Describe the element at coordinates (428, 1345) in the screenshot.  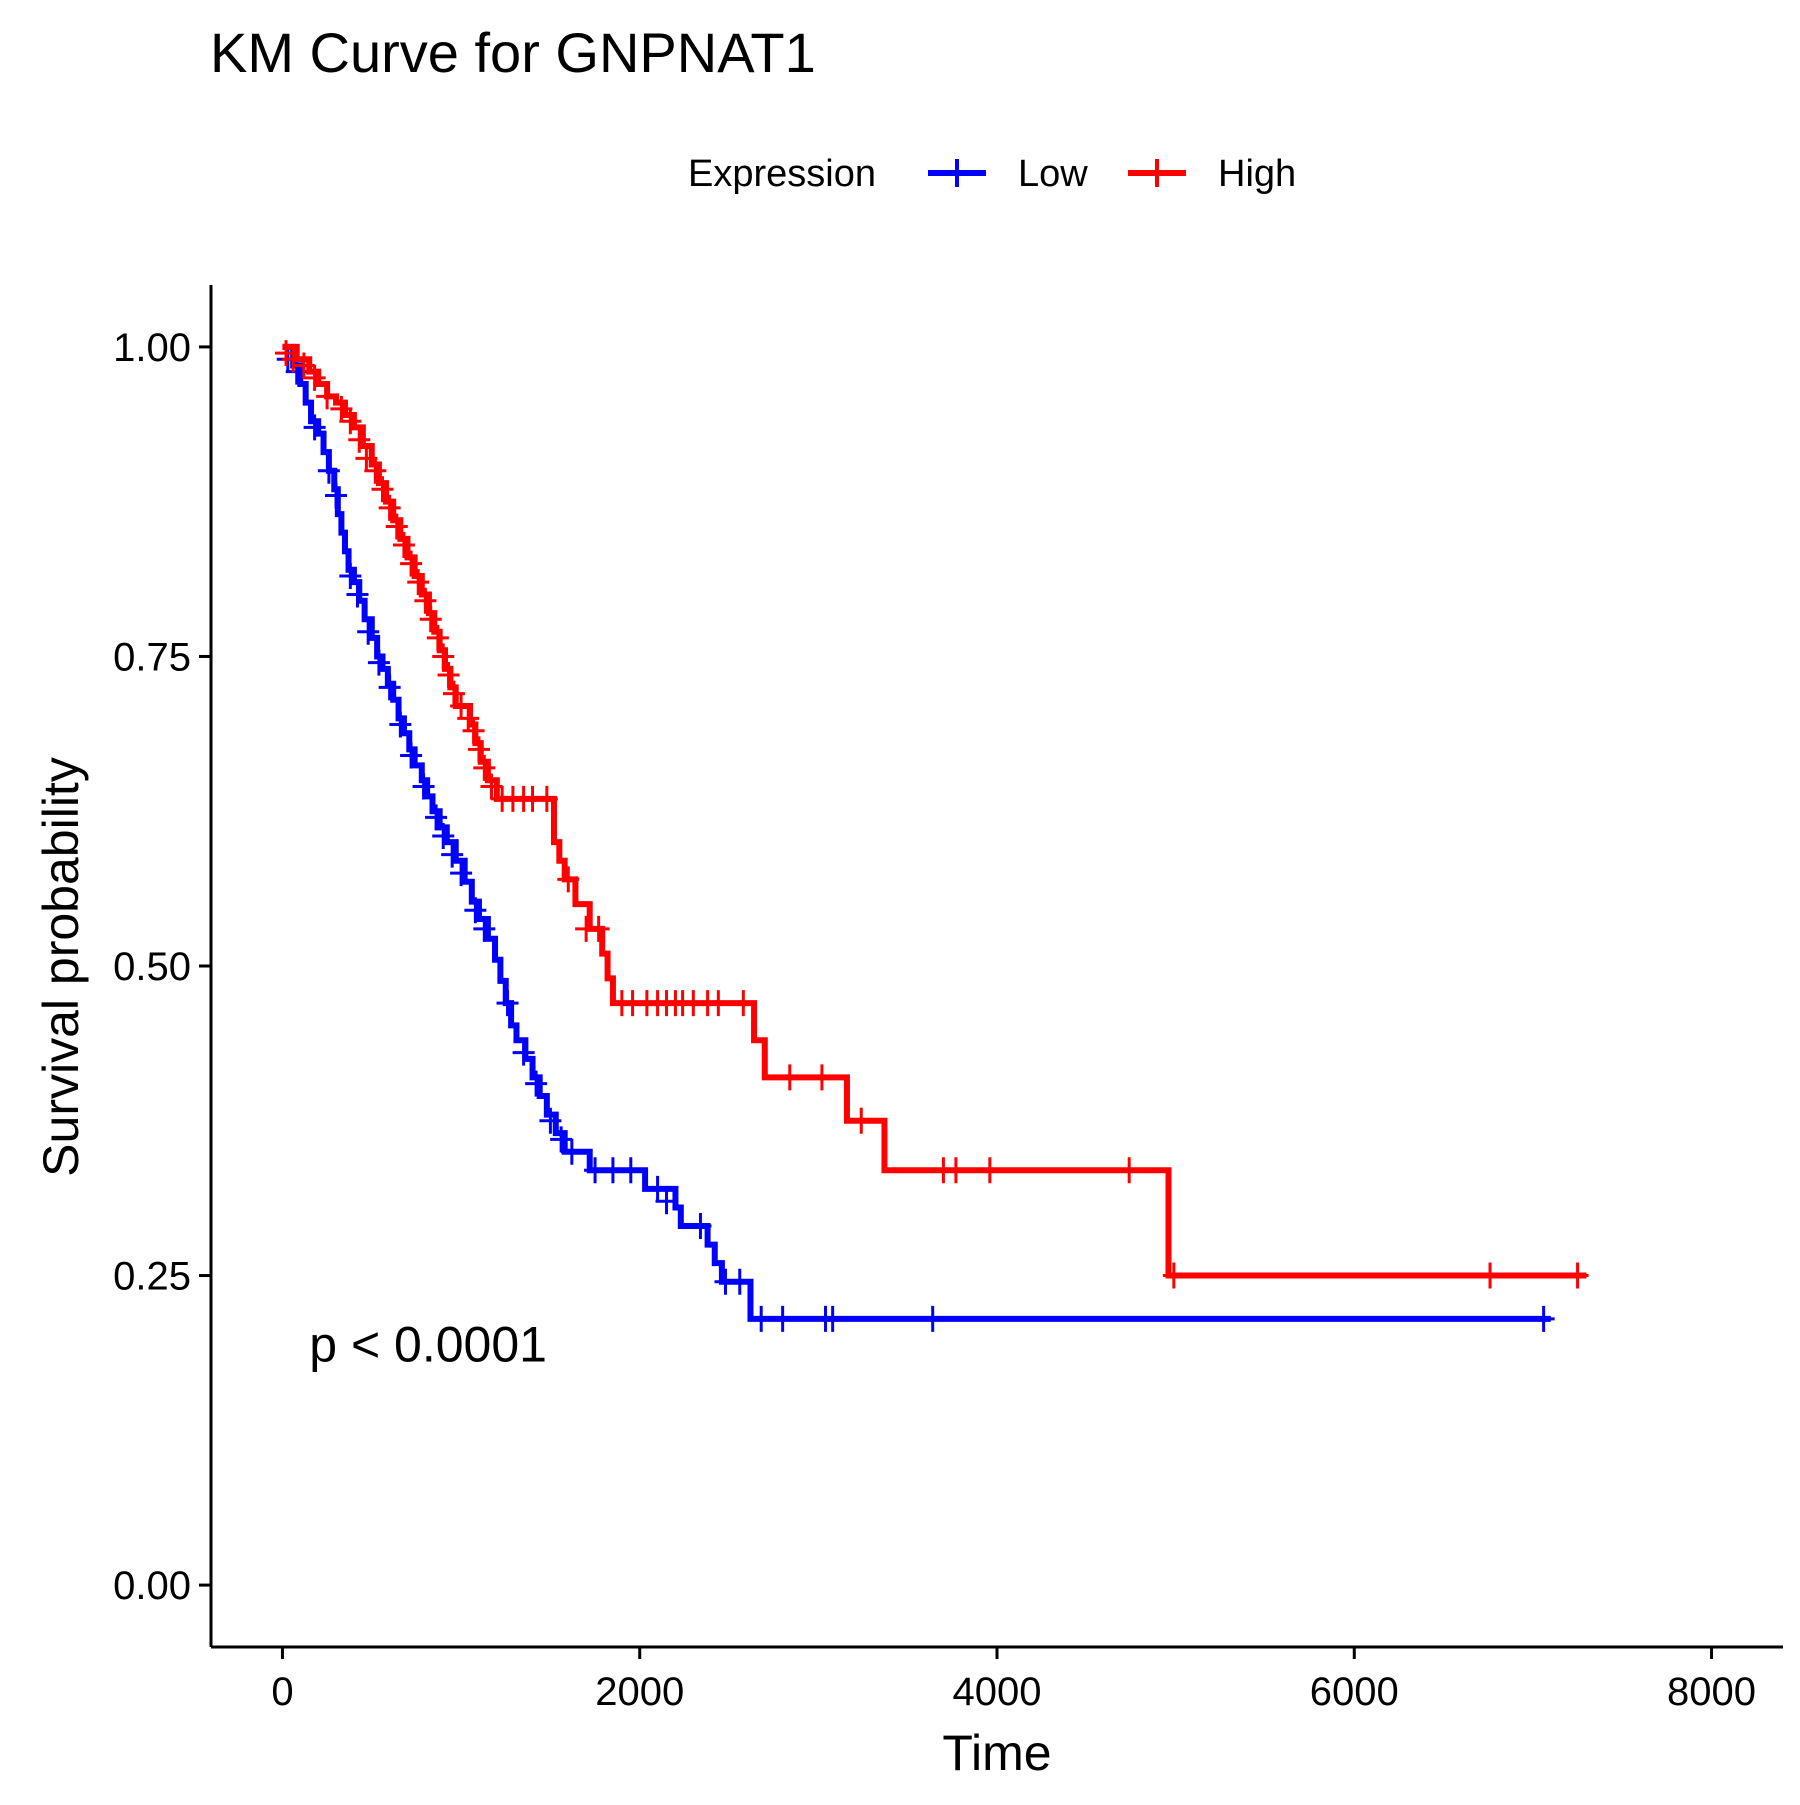
I see `p-value-annotation: p < 0.0001` at that location.